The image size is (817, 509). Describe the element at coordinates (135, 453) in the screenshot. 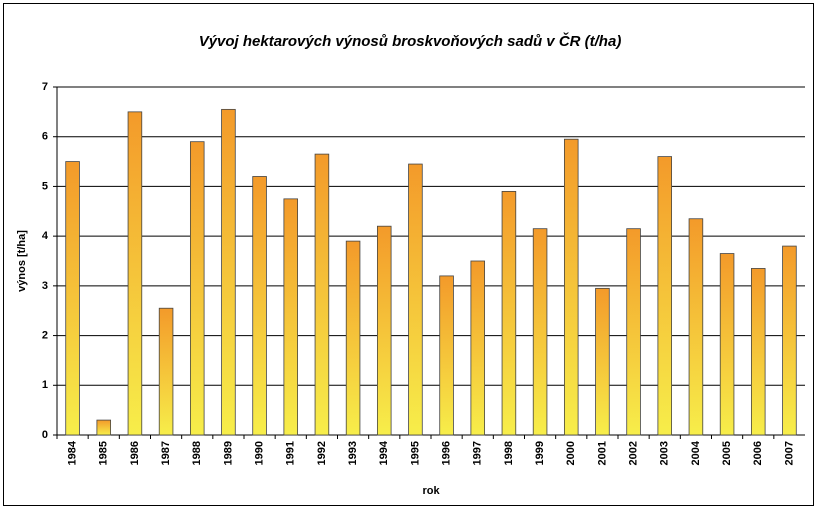

I see `x-tick-label: 1986` at that location.